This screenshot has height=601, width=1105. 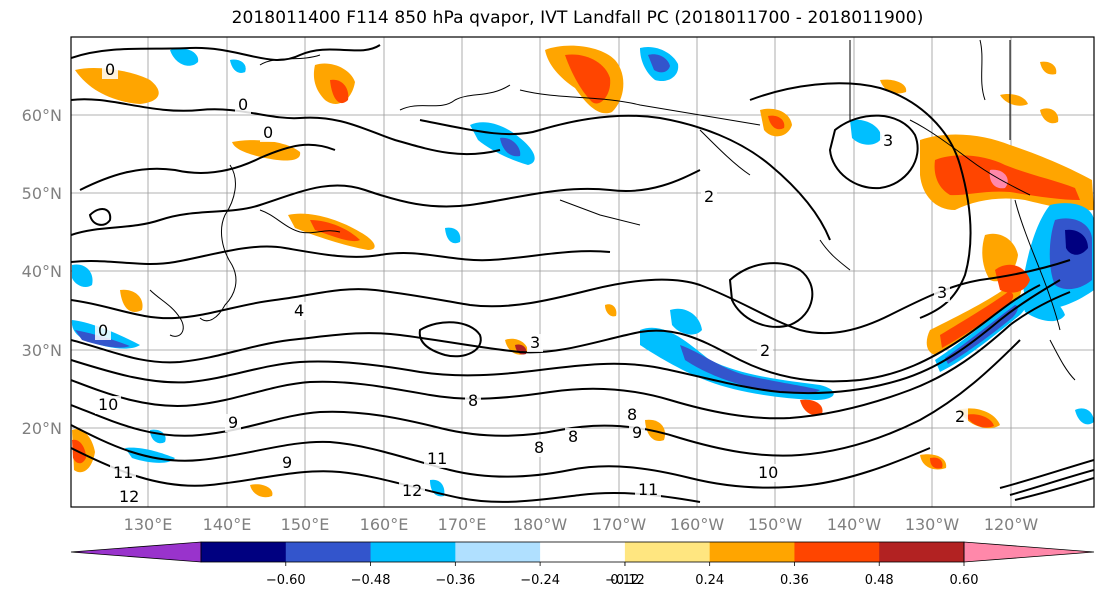 What do you see at coordinates (775, 524) in the screenshot?
I see `longitude-label: 150°W` at bounding box center [775, 524].